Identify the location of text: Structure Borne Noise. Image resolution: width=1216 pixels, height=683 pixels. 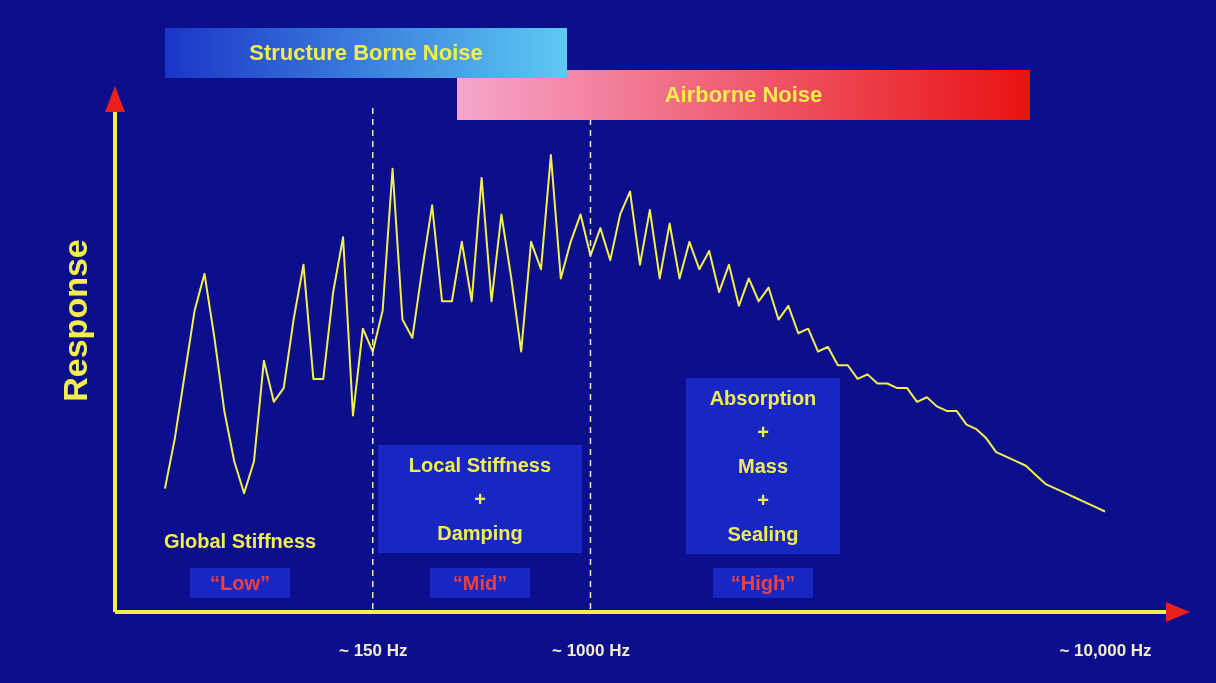
(366, 53).